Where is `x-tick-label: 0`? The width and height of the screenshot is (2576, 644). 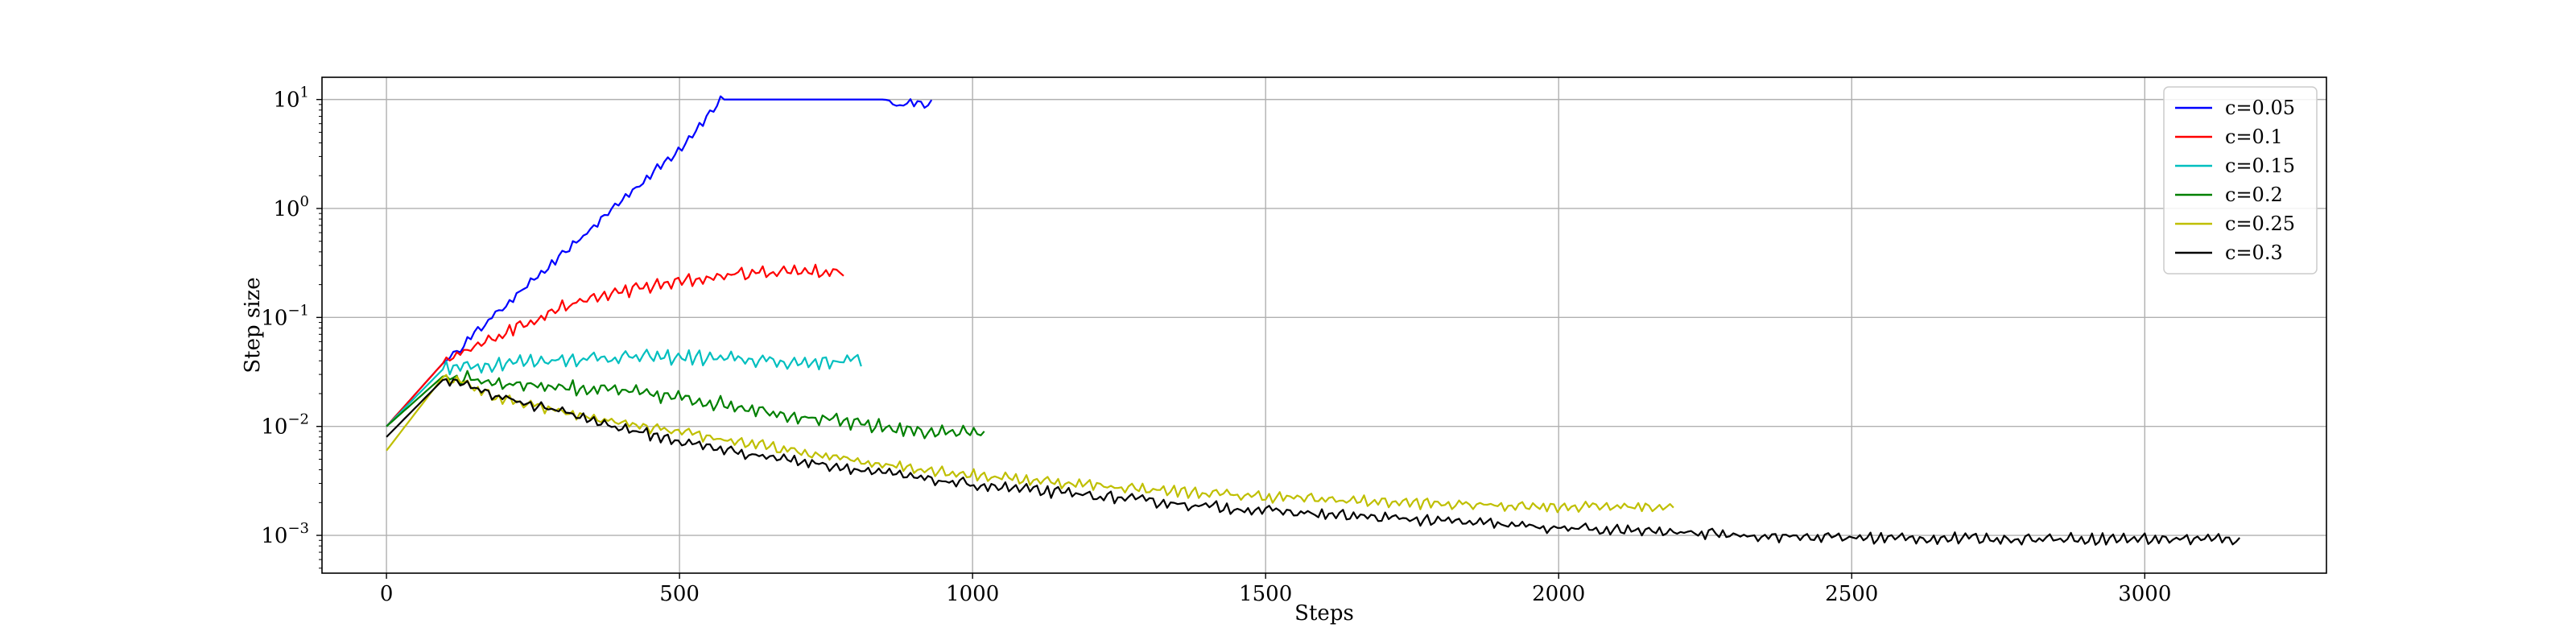
x-tick-label: 0 is located at coordinates (387, 594).